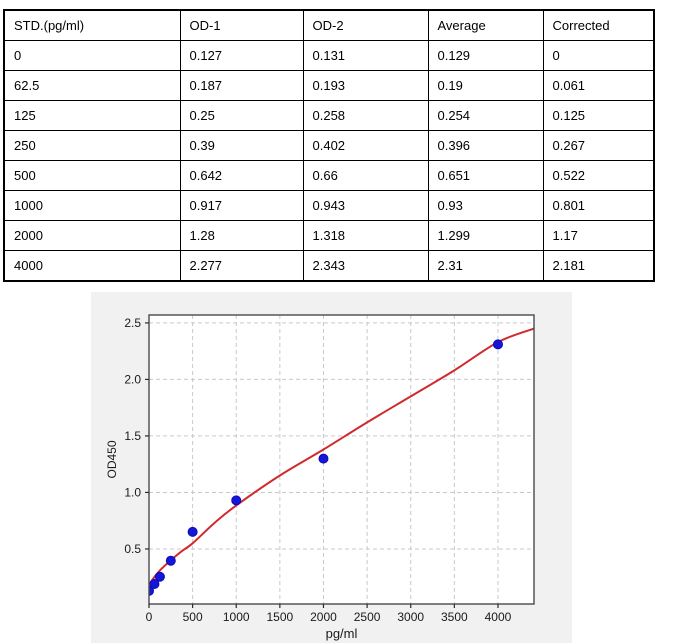 This screenshot has height=643, width=677. Describe the element at coordinates (132, 323) in the screenshot. I see `y-tick-label: 2.5` at that location.